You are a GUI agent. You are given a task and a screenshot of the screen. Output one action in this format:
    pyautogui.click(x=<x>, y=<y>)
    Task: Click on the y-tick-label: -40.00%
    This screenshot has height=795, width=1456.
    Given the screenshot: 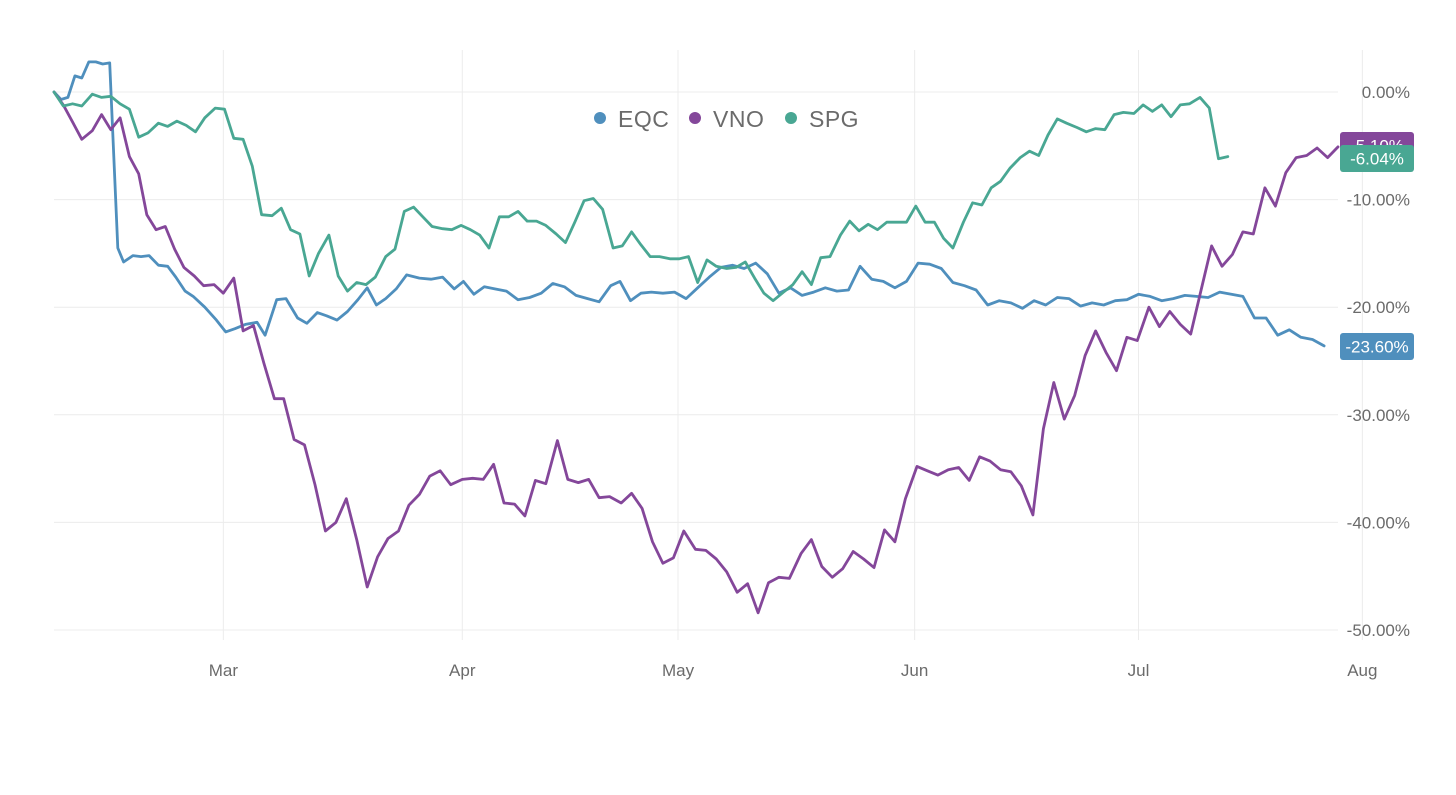 What is the action you would take?
    pyautogui.click(x=1378, y=522)
    